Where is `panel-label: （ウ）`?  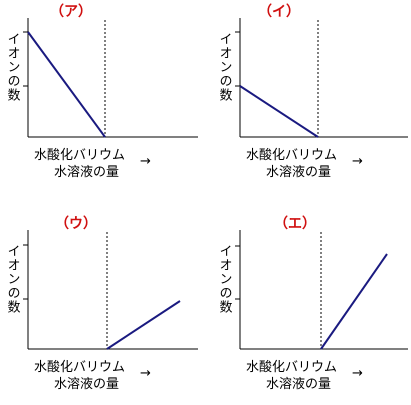
panel-label: （ウ） is located at coordinates (76, 224).